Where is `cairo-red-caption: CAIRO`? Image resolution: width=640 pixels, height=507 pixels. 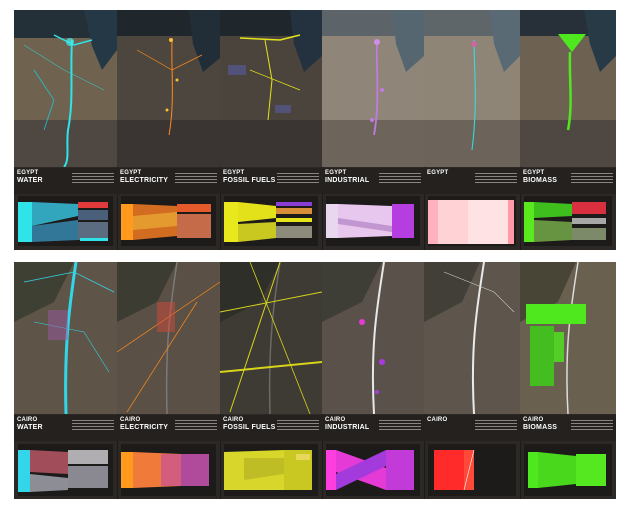
cairo-red-caption: CAIRO is located at coordinates (472, 428).